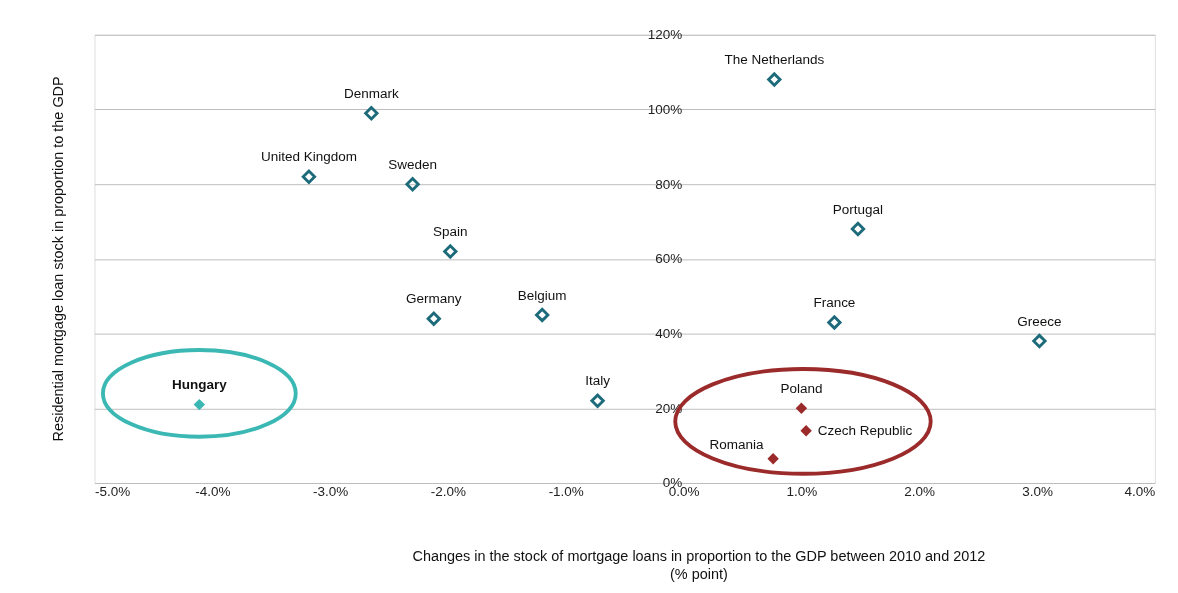 The height and width of the screenshot is (593, 1178). Describe the element at coordinates (371, 93) in the screenshot. I see `annotation: Denmark` at that location.